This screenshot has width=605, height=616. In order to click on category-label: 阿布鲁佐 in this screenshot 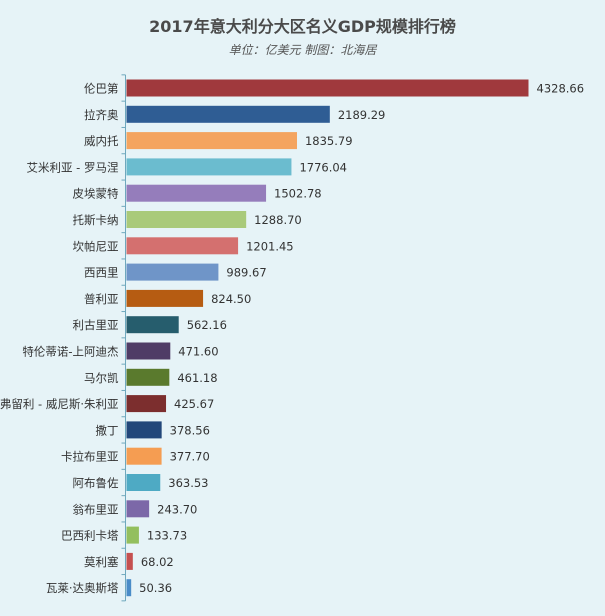, I will do `click(96, 483)`.